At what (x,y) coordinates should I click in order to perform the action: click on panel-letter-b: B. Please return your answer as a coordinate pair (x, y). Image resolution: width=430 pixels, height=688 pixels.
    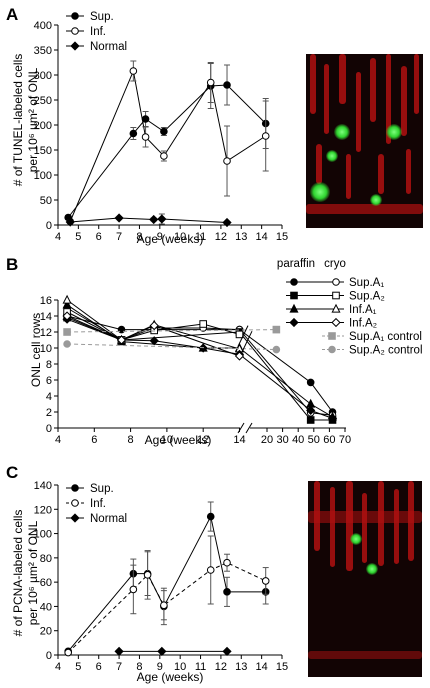
    Looking at the image, I should click on (12, 264).